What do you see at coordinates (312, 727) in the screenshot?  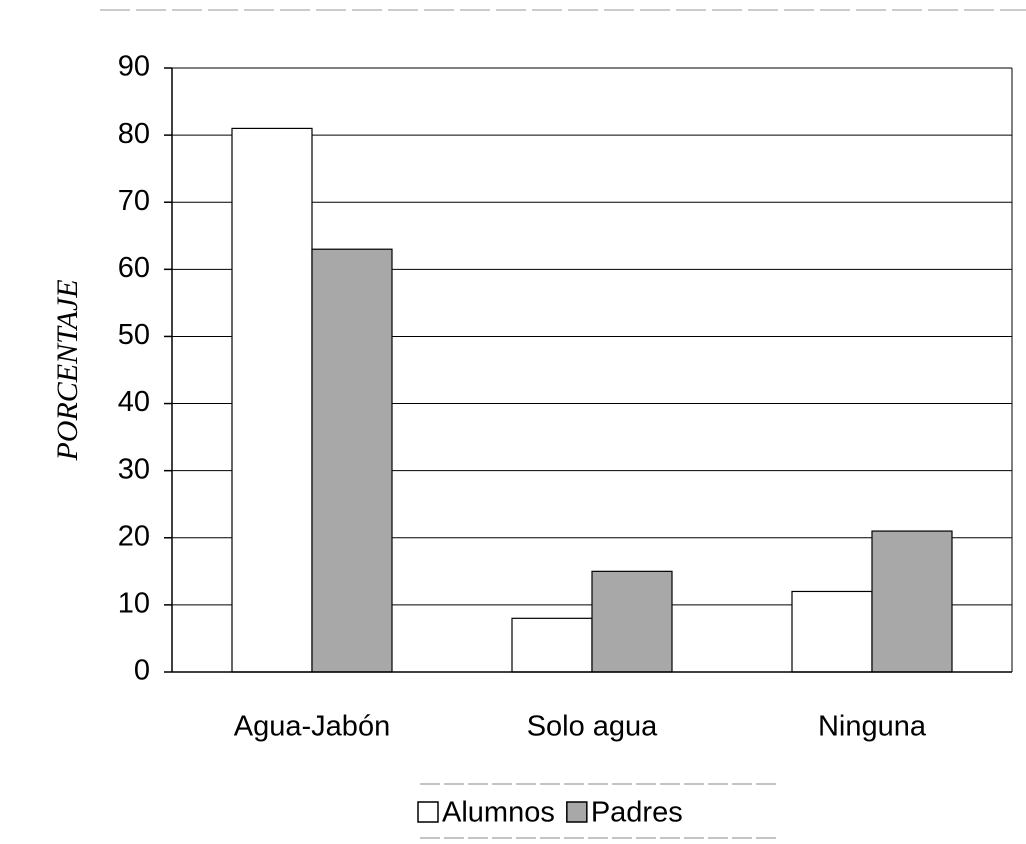 I see `x-tick-label: Agua-Jabón` at bounding box center [312, 727].